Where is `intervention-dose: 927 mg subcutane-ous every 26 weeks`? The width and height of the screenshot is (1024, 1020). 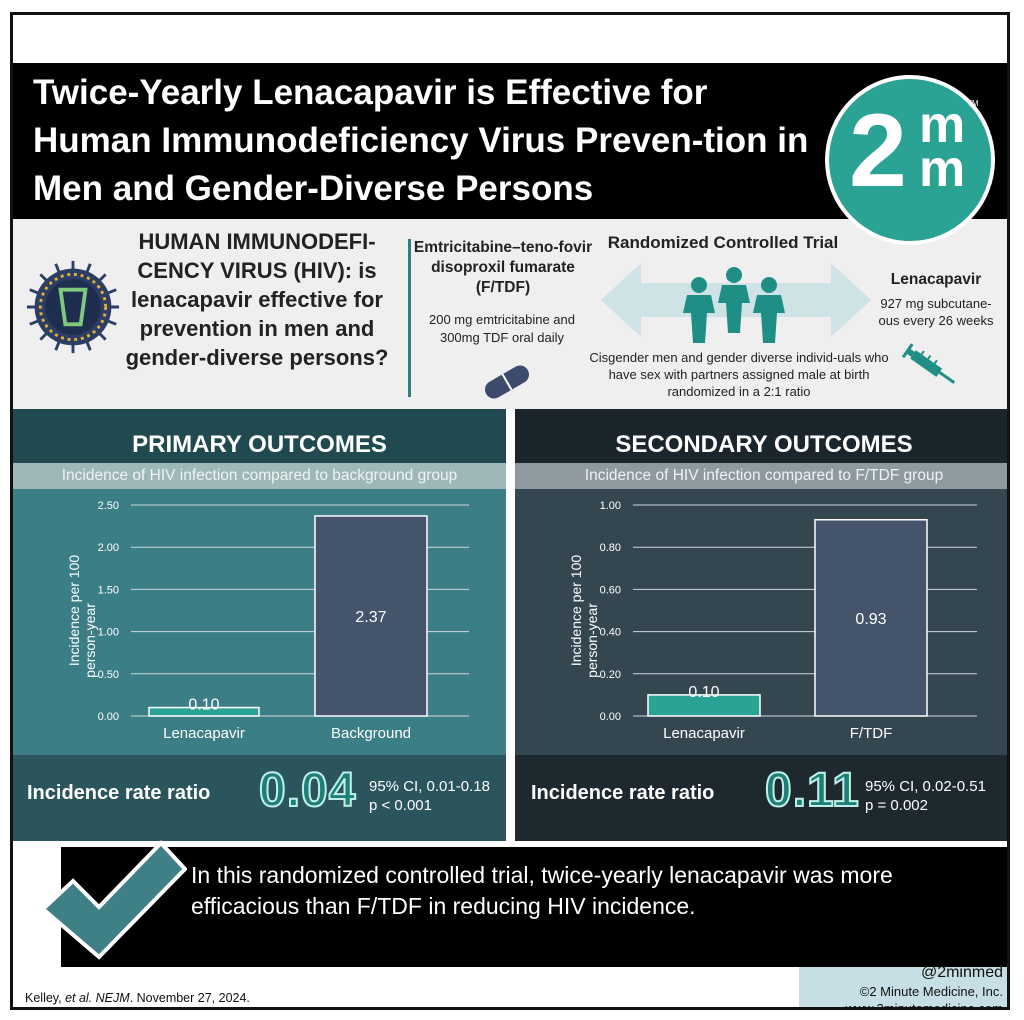 intervention-dose: 927 mg subcutane-ous every 26 weeks is located at coordinates (936, 312).